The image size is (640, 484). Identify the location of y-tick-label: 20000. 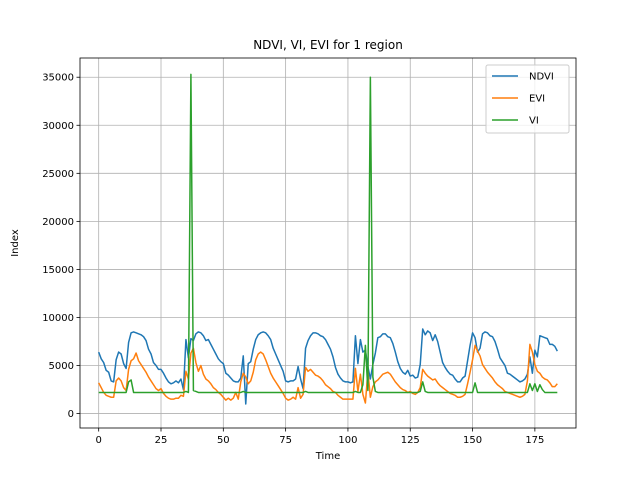
(58, 222).